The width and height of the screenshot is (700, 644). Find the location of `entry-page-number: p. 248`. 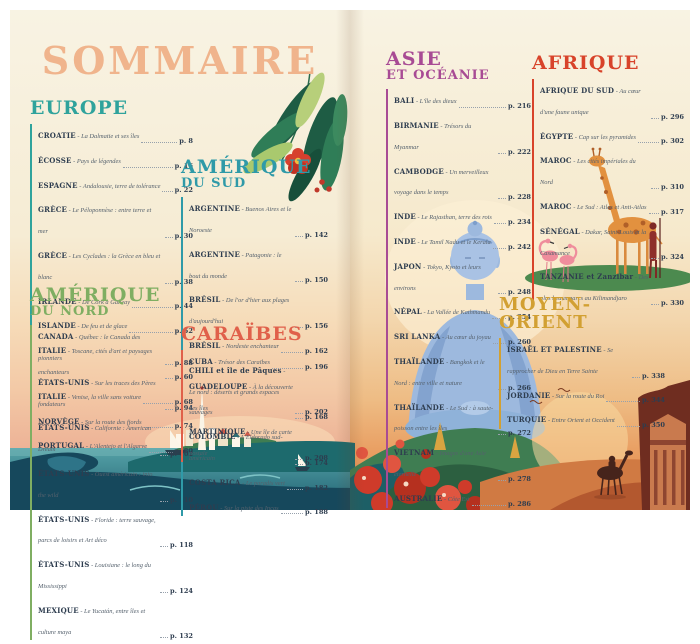

entry-page-number: p. 248 is located at coordinates (519, 292).